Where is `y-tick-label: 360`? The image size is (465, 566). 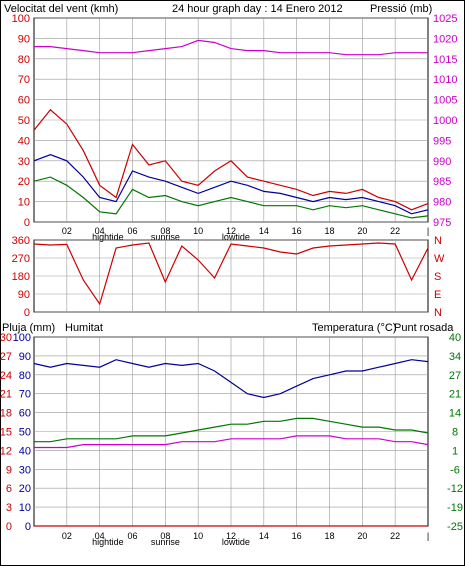 y-tick-label: 360 is located at coordinates (21, 241).